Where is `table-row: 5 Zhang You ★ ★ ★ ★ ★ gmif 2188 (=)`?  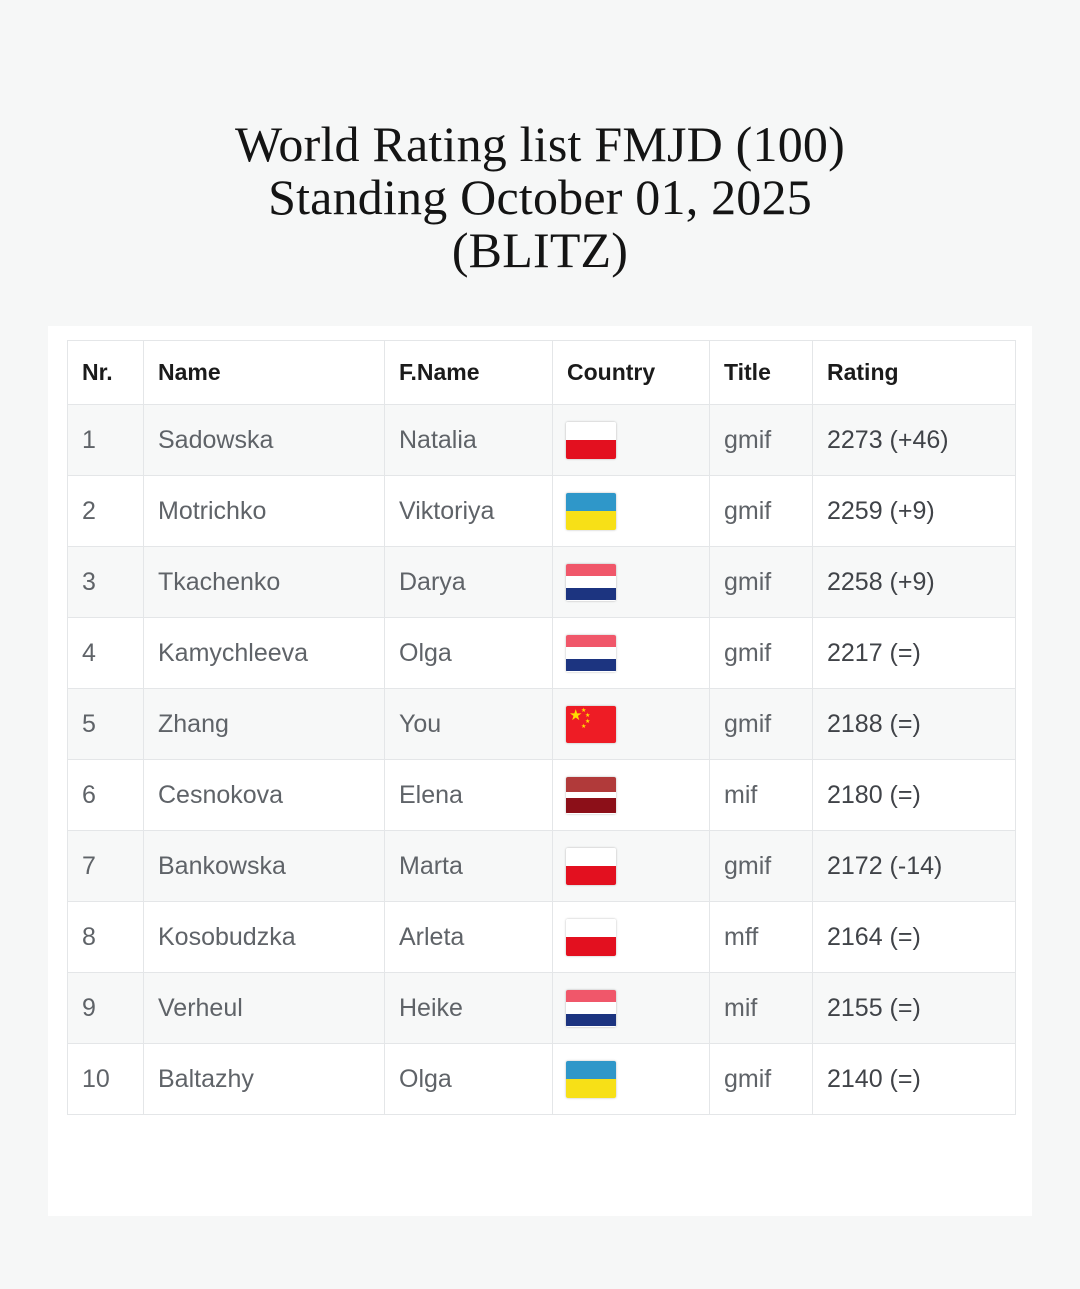
table-row: 5 Zhang You ★ ★ ★ ★ ★ gmif 2188 (=) is located at coordinates (541, 724).